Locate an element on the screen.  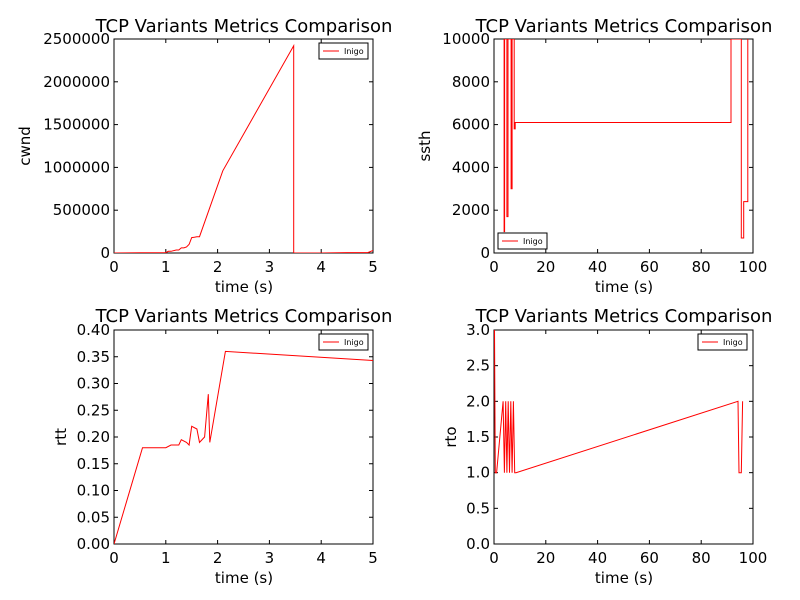
y-tick-label: 6000 is located at coordinates (471, 125).